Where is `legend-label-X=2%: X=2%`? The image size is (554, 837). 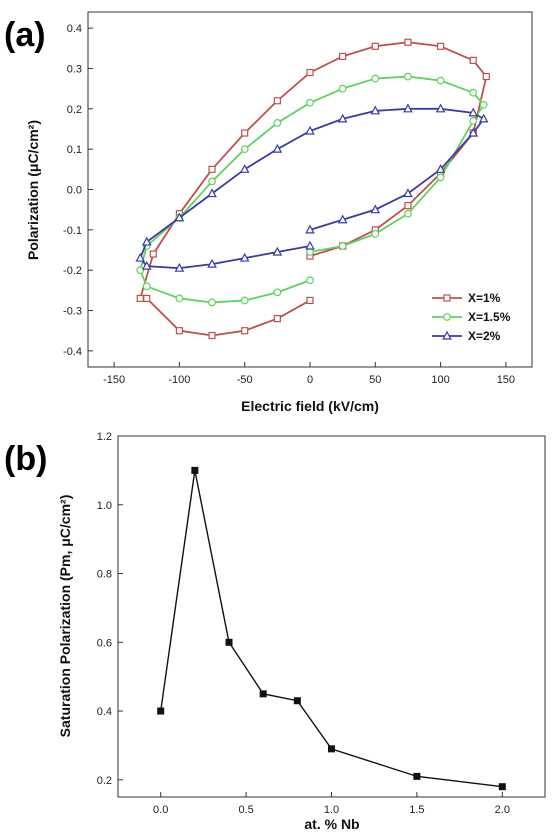
legend-label-X=2%: X=2% is located at coordinates (484, 336).